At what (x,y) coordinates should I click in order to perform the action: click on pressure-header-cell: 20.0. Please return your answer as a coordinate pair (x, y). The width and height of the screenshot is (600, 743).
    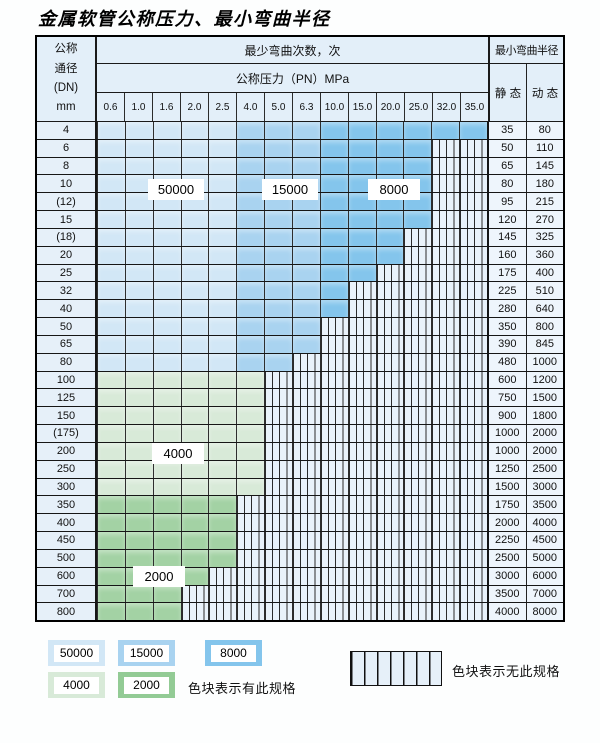
    Looking at the image, I should click on (390, 107).